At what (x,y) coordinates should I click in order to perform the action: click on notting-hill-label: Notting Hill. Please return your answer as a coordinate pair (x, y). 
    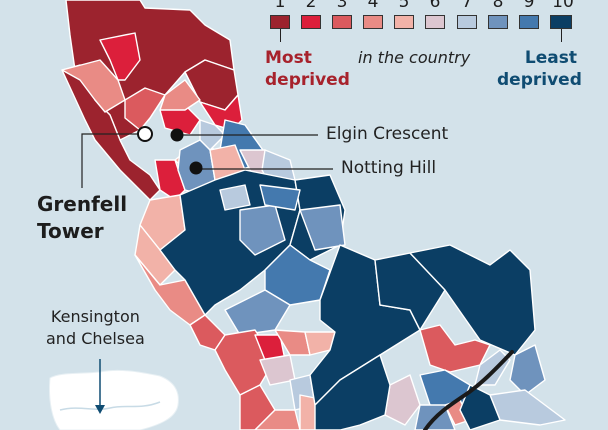
    Looking at the image, I should click on (389, 168).